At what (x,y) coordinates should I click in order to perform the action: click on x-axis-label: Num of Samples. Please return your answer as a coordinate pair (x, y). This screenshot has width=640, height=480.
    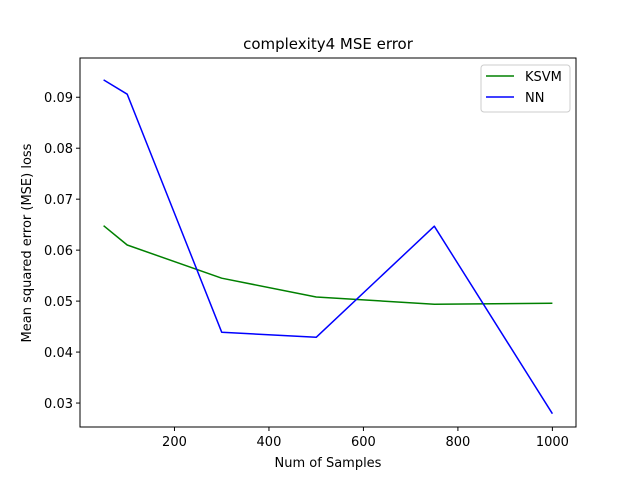
    Looking at the image, I should click on (328, 463).